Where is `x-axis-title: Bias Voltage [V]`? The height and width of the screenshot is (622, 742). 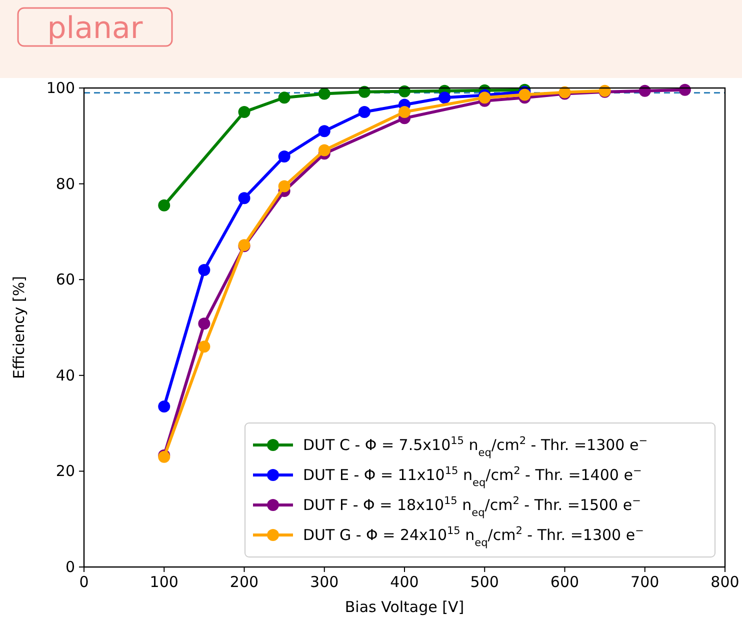
x-axis-title: Bias Voltage [V] is located at coordinates (404, 607).